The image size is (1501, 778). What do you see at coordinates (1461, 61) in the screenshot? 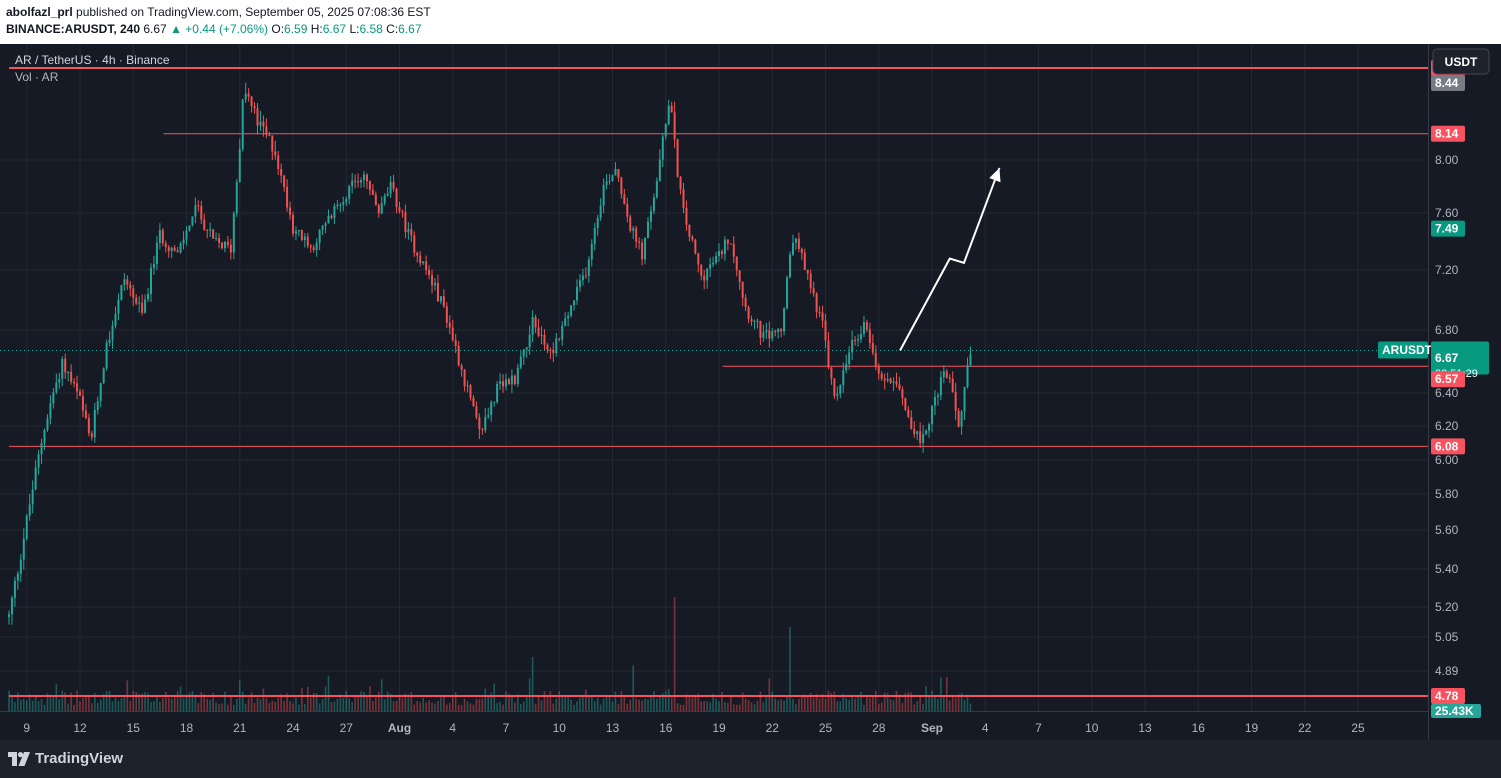
I see `currency-button: USDT` at bounding box center [1461, 61].